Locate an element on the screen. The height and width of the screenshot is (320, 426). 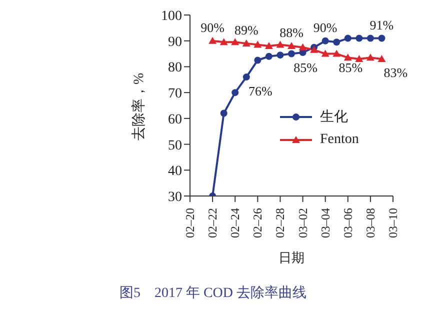
y-tick-label: 50 is located at coordinates (175, 146).